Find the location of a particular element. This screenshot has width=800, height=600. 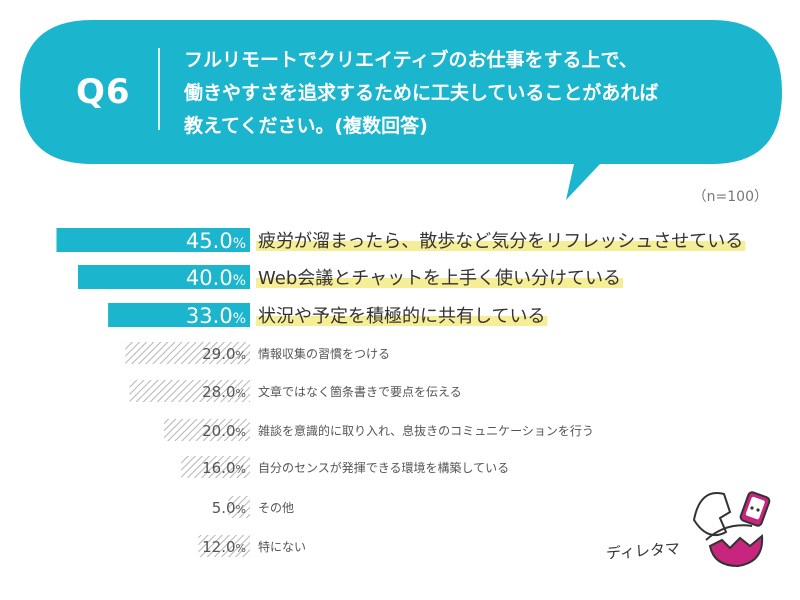

value-label-2: 40.0% is located at coordinates (216, 278).